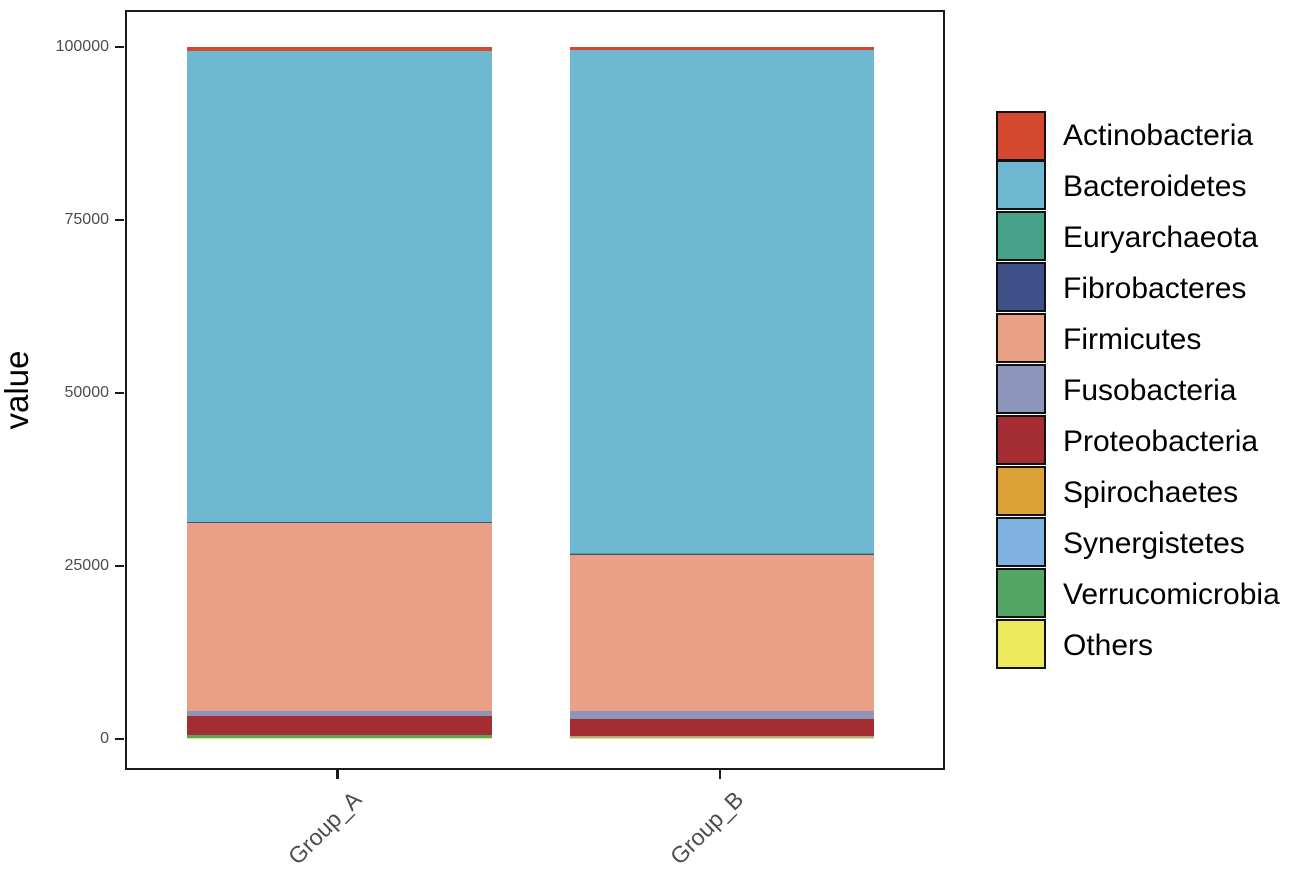  I want to click on x-category-label: Group_A, so click(324, 828).